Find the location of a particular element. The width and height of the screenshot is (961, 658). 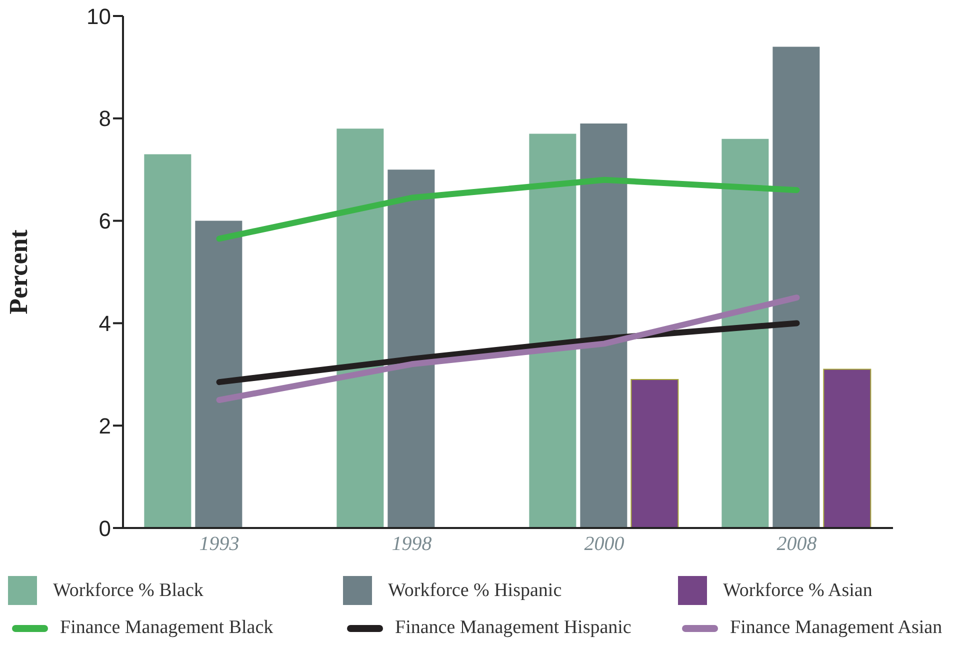

y-tick-label: 10 is located at coordinates (98, 16).